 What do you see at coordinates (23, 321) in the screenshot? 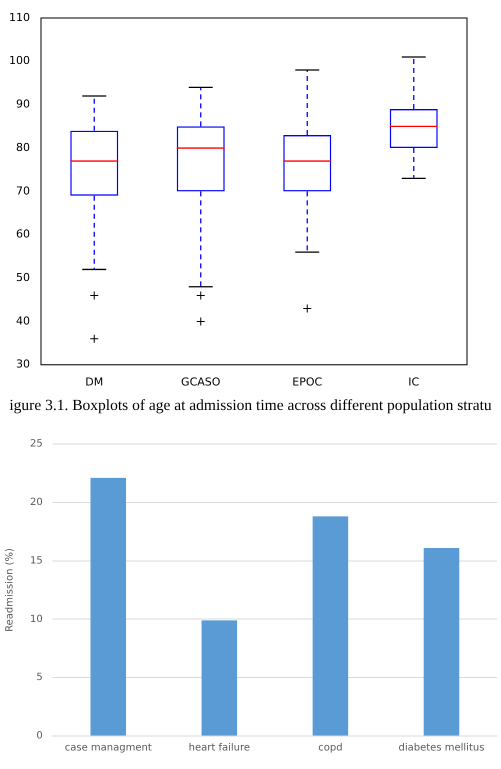
I see `y-tick-label: 40` at bounding box center [23, 321].